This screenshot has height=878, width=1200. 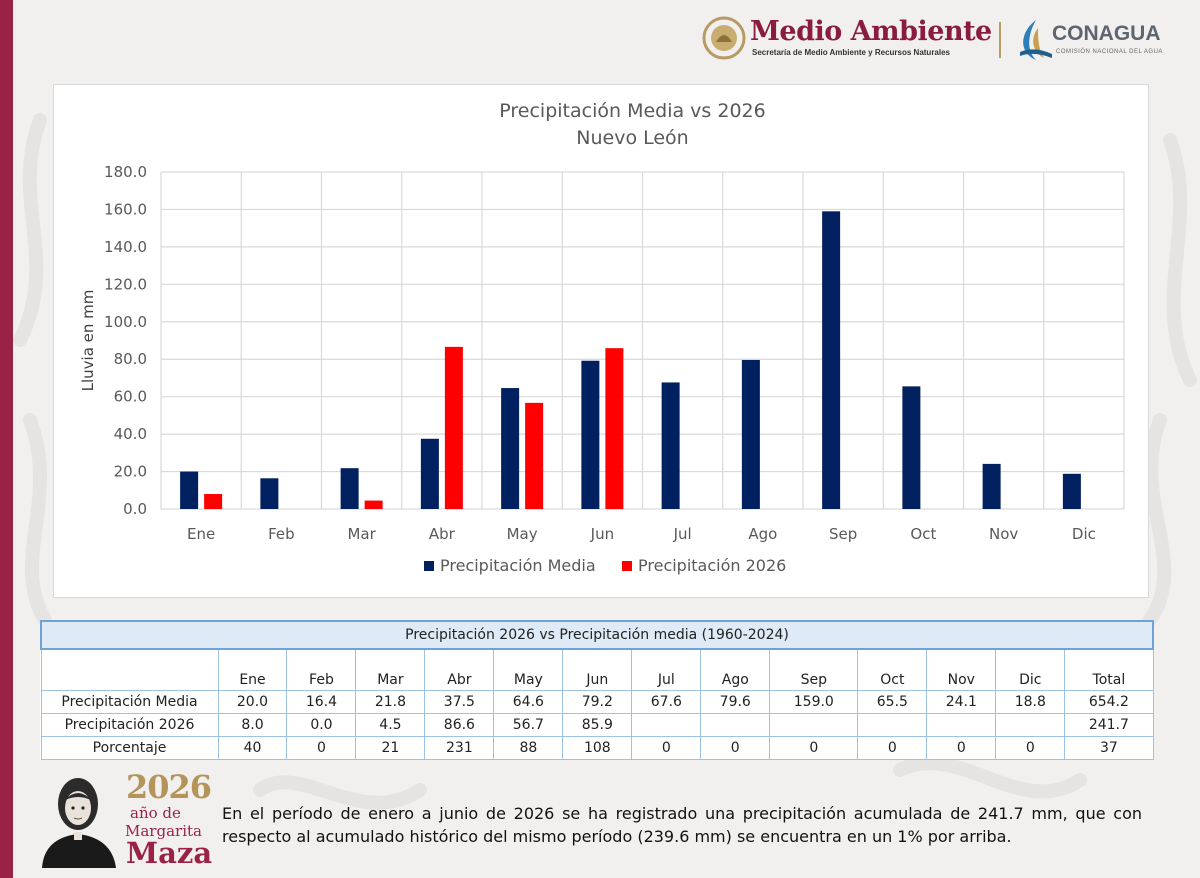 What do you see at coordinates (252, 702) in the screenshot?
I see `table-cell: 20.0` at bounding box center [252, 702].